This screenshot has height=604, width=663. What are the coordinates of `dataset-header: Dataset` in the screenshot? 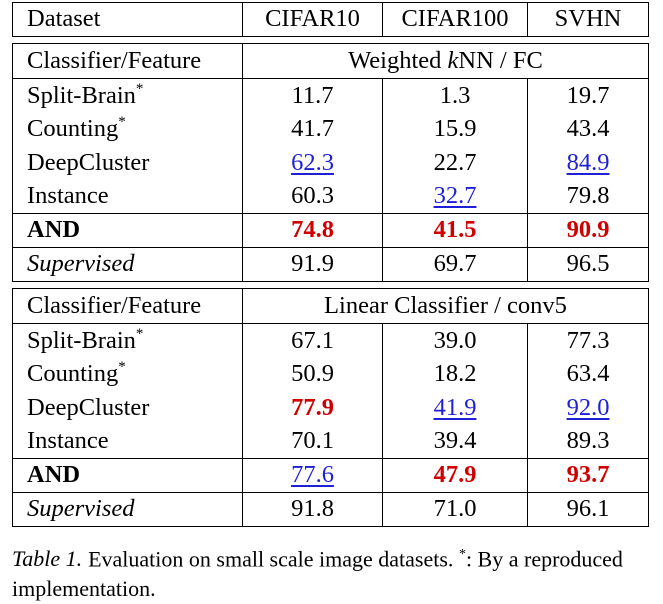 It's located at (127, 19).